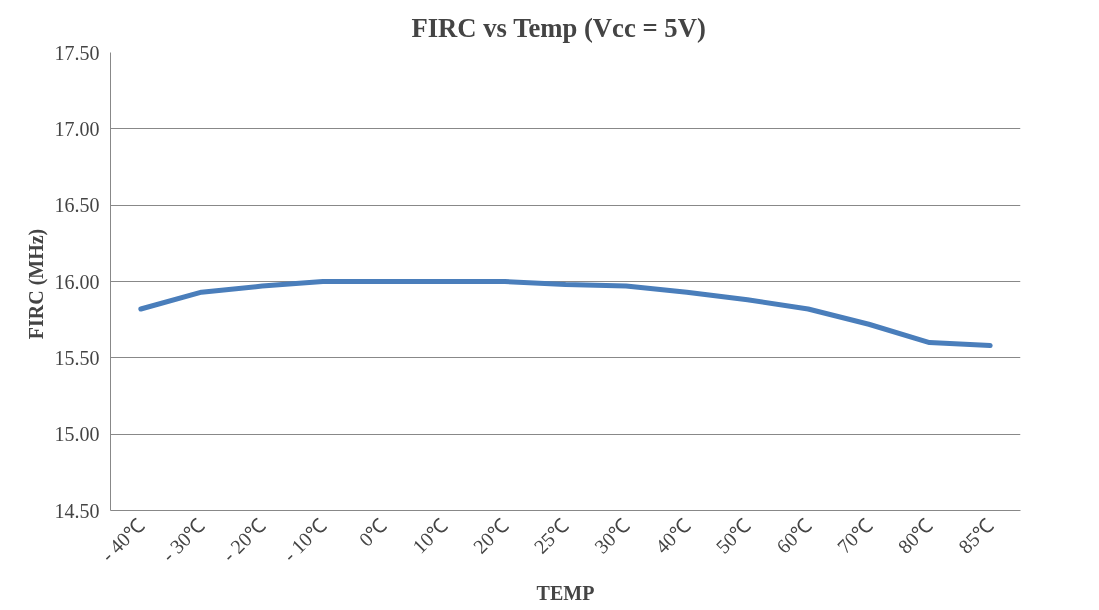 The image size is (1099, 610). What do you see at coordinates (558, 27) in the screenshot?
I see `chart-title: FIRC vs Temp (Vcc = 5V)` at bounding box center [558, 27].